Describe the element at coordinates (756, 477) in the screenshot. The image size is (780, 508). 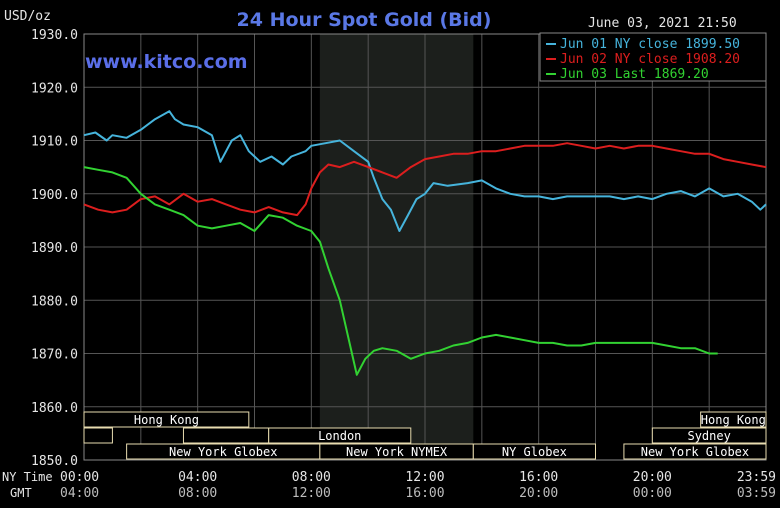
I see `x-tick-label-ny: 23:59` at that location.